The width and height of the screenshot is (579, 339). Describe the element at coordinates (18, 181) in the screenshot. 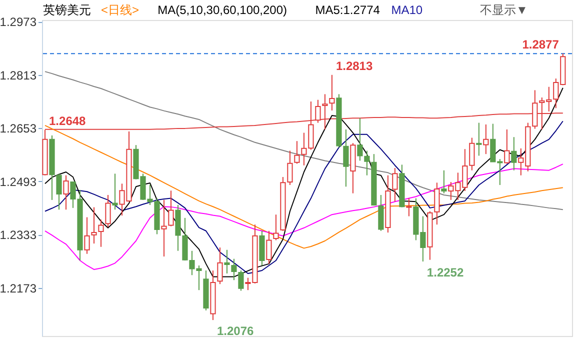

I see `y-tick-label: 1.2493` at that location.